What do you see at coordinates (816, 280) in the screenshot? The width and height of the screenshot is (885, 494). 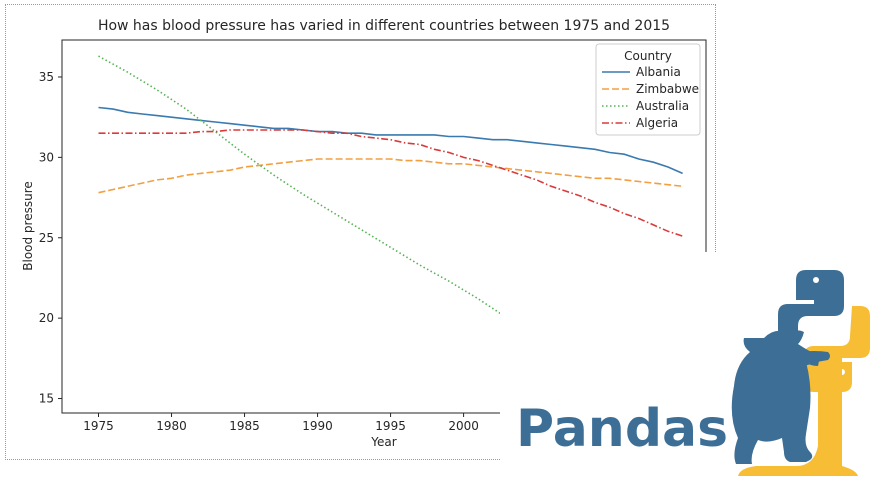 I see `python-logo-eye-top` at bounding box center [816, 280].